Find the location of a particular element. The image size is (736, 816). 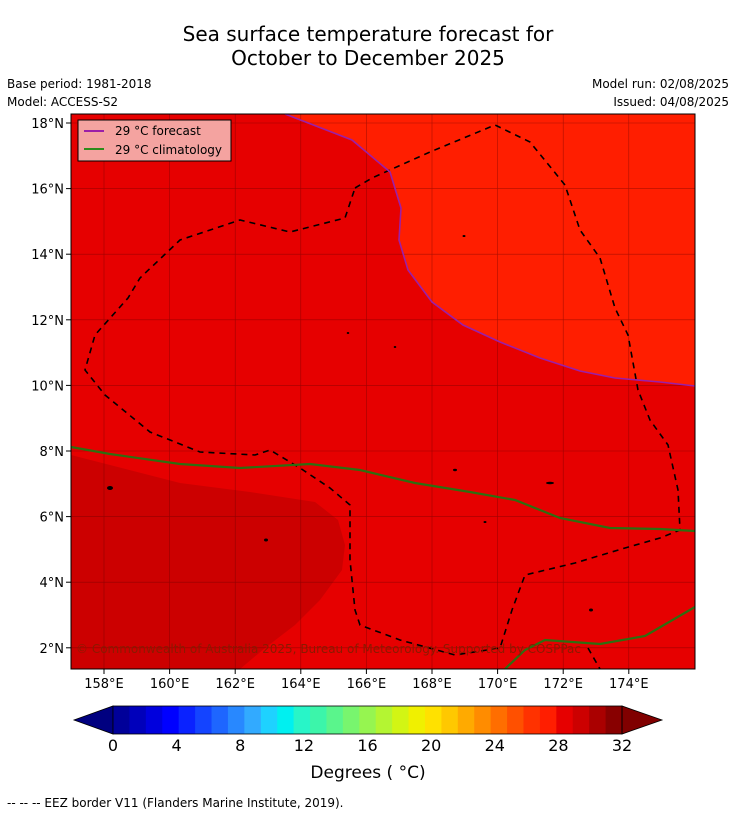

colorbar-tick-label: 16 is located at coordinates (367, 745).